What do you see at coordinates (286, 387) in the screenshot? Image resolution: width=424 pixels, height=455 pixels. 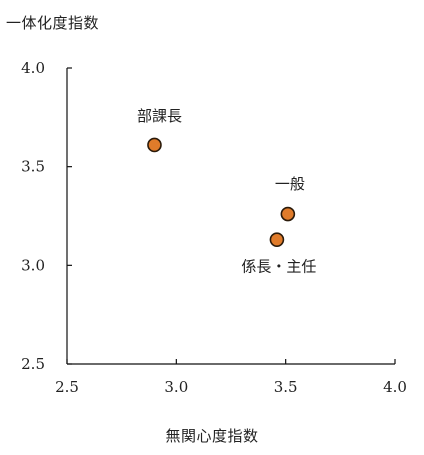 I see `x-tick-label: 3.5` at bounding box center [286, 387].